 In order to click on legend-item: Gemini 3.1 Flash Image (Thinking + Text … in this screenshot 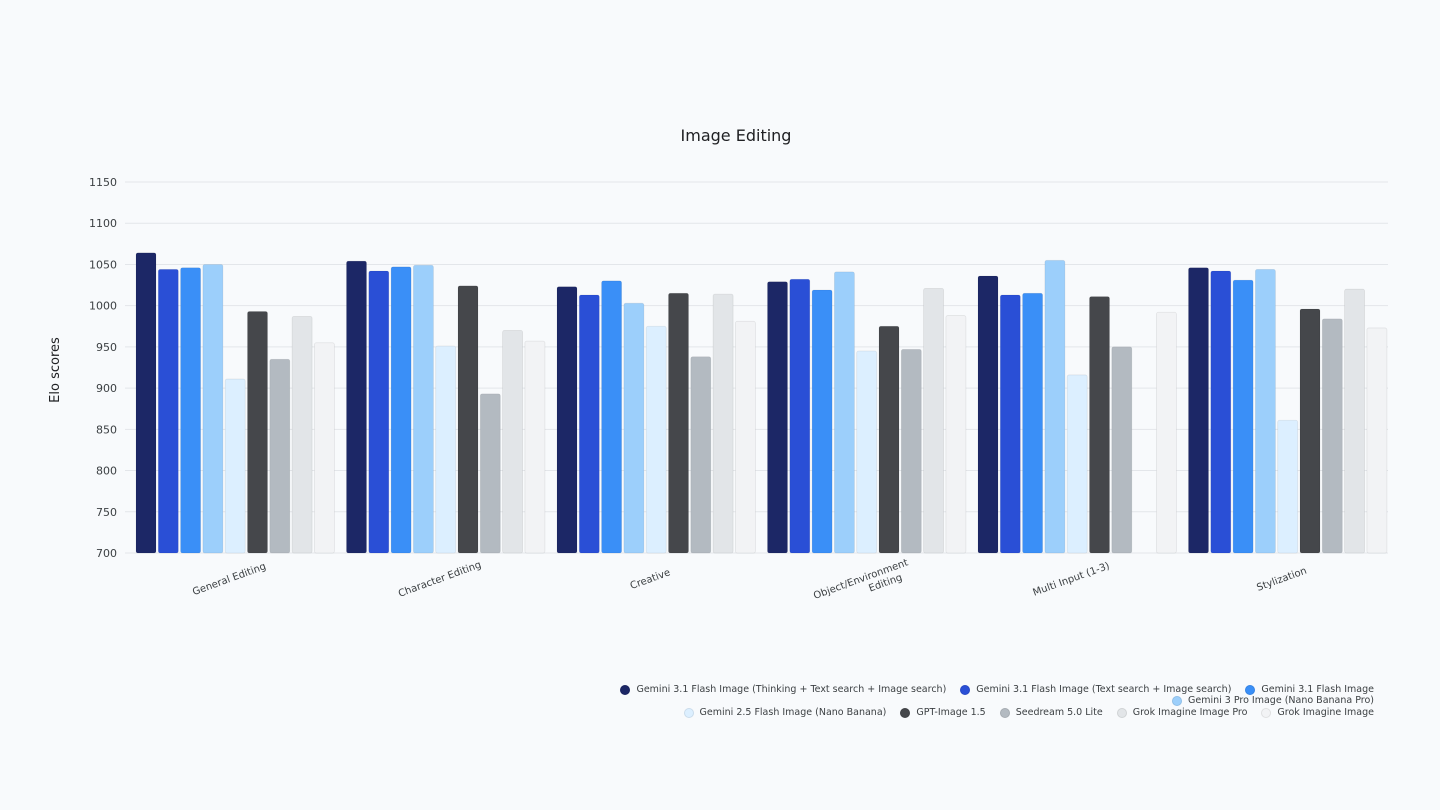, I will do `click(783, 689)`.